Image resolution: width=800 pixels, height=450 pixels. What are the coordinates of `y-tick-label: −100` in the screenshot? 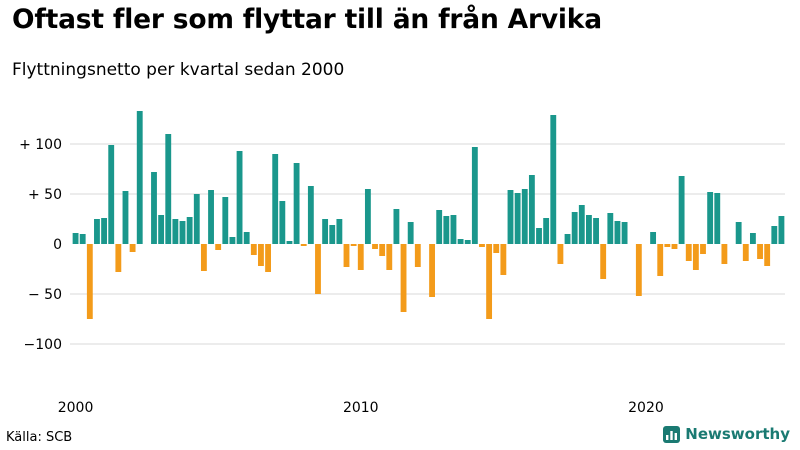 It's located at (43, 345).